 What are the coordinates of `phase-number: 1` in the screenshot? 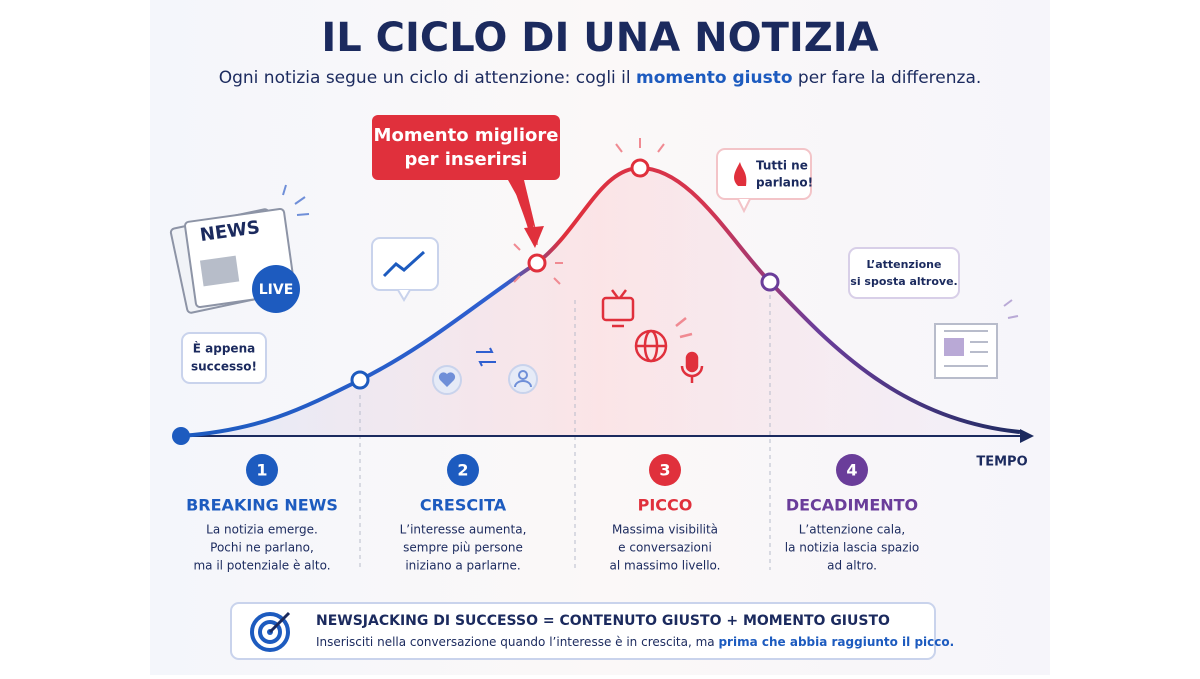 It's located at (261, 470).